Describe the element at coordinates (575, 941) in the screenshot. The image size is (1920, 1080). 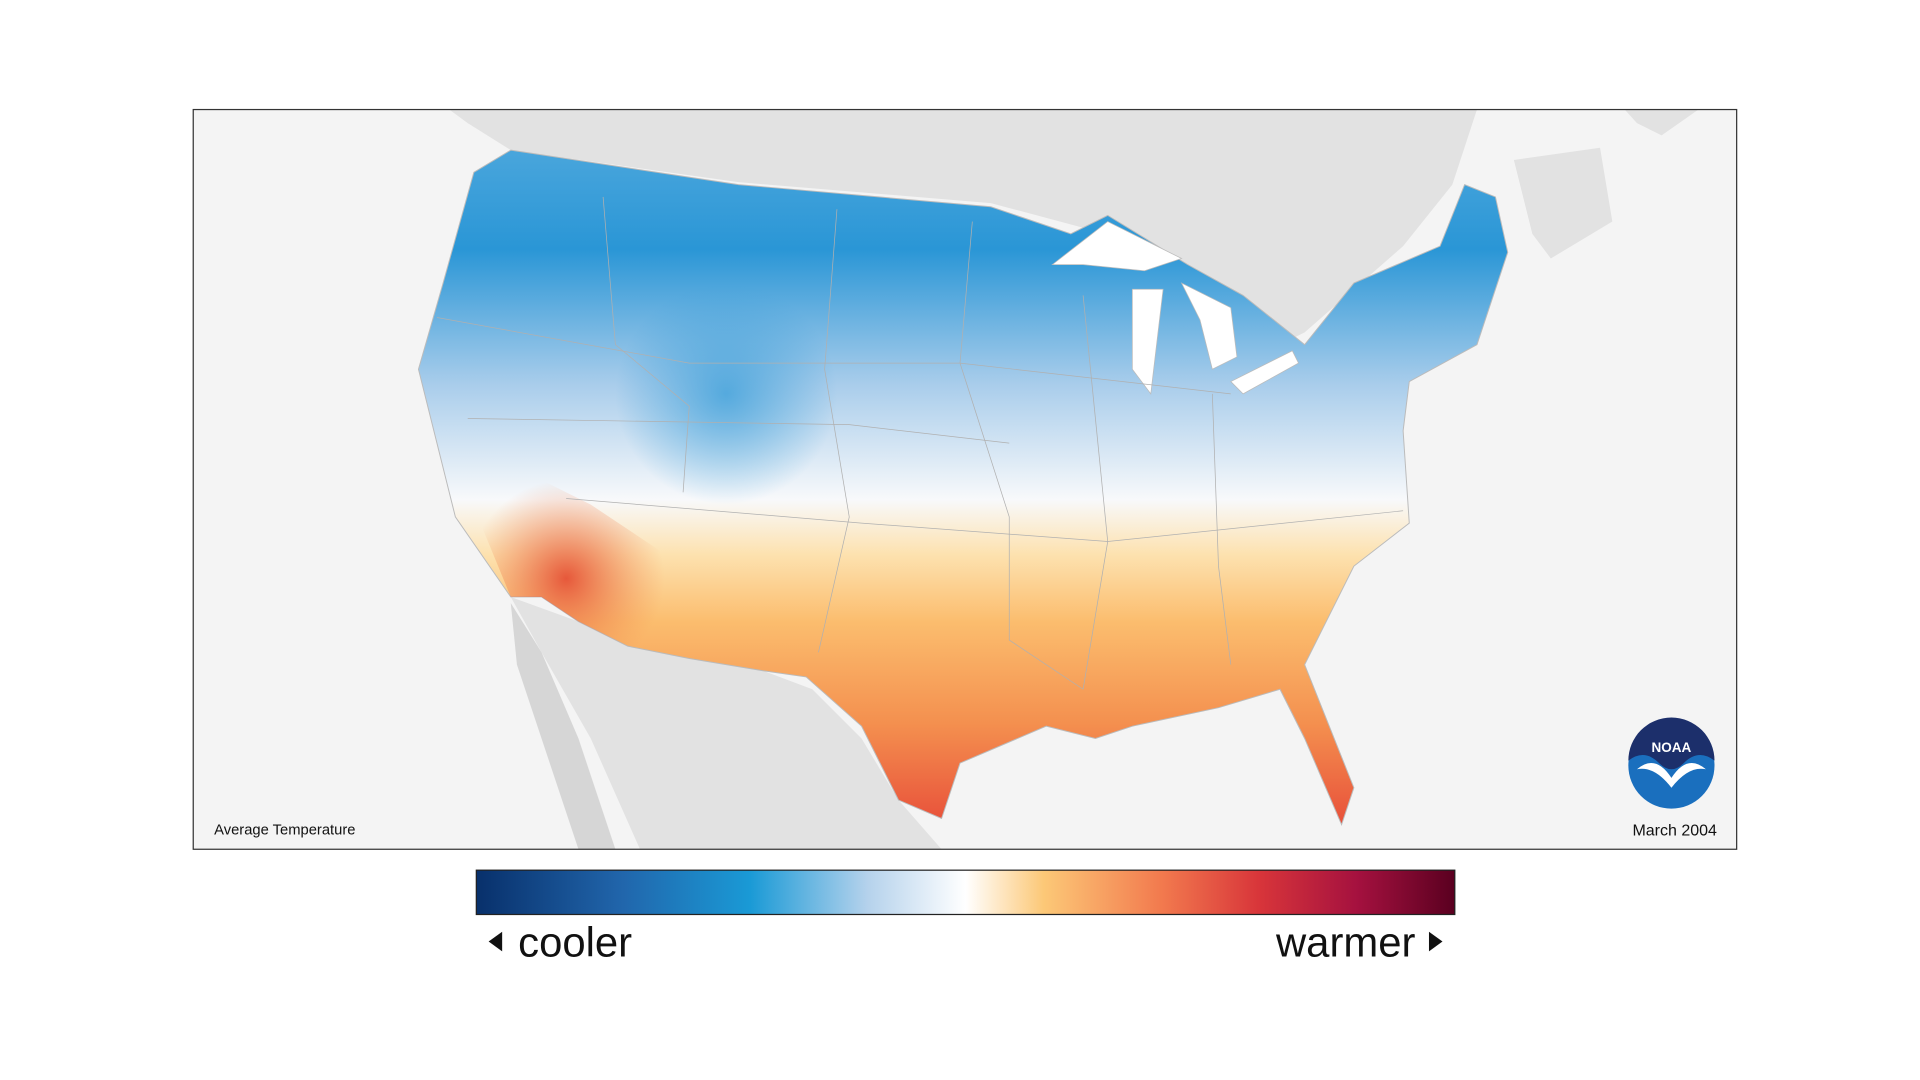
I see `legend-low: cooler` at that location.